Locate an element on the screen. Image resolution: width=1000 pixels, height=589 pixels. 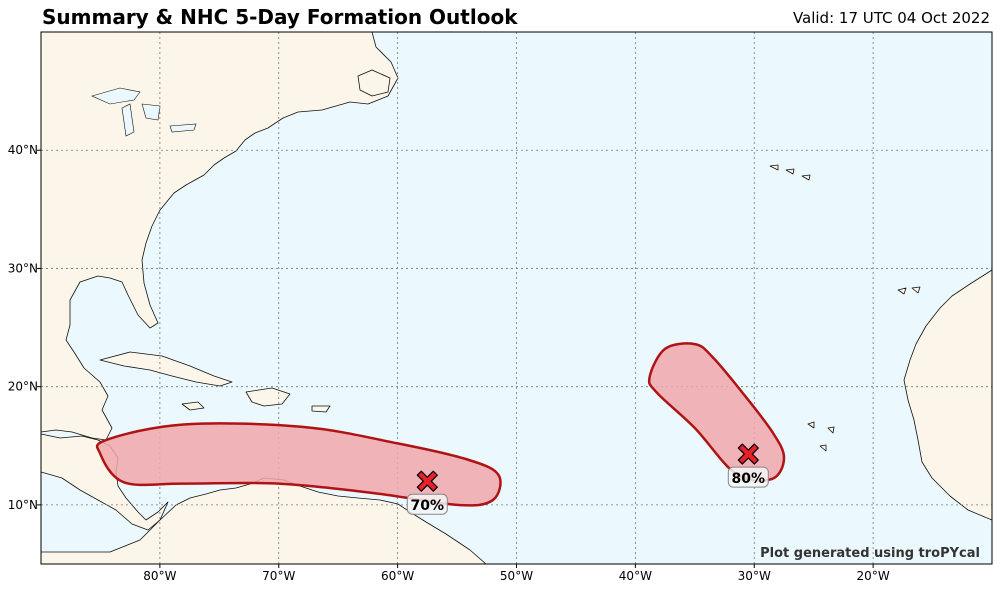
jamaica is located at coordinates (193, 406).